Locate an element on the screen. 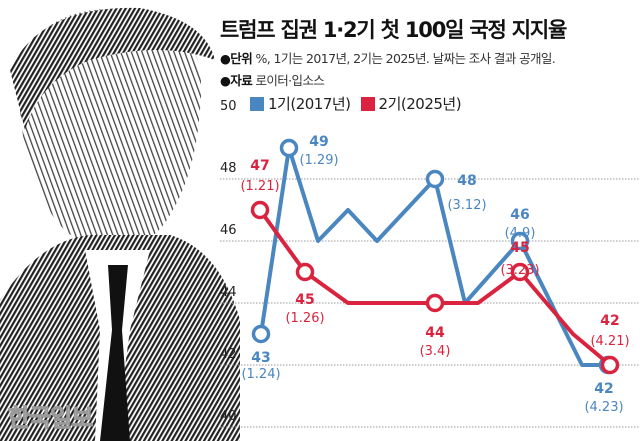  data-label-date: (4.9) is located at coordinates (520, 233).